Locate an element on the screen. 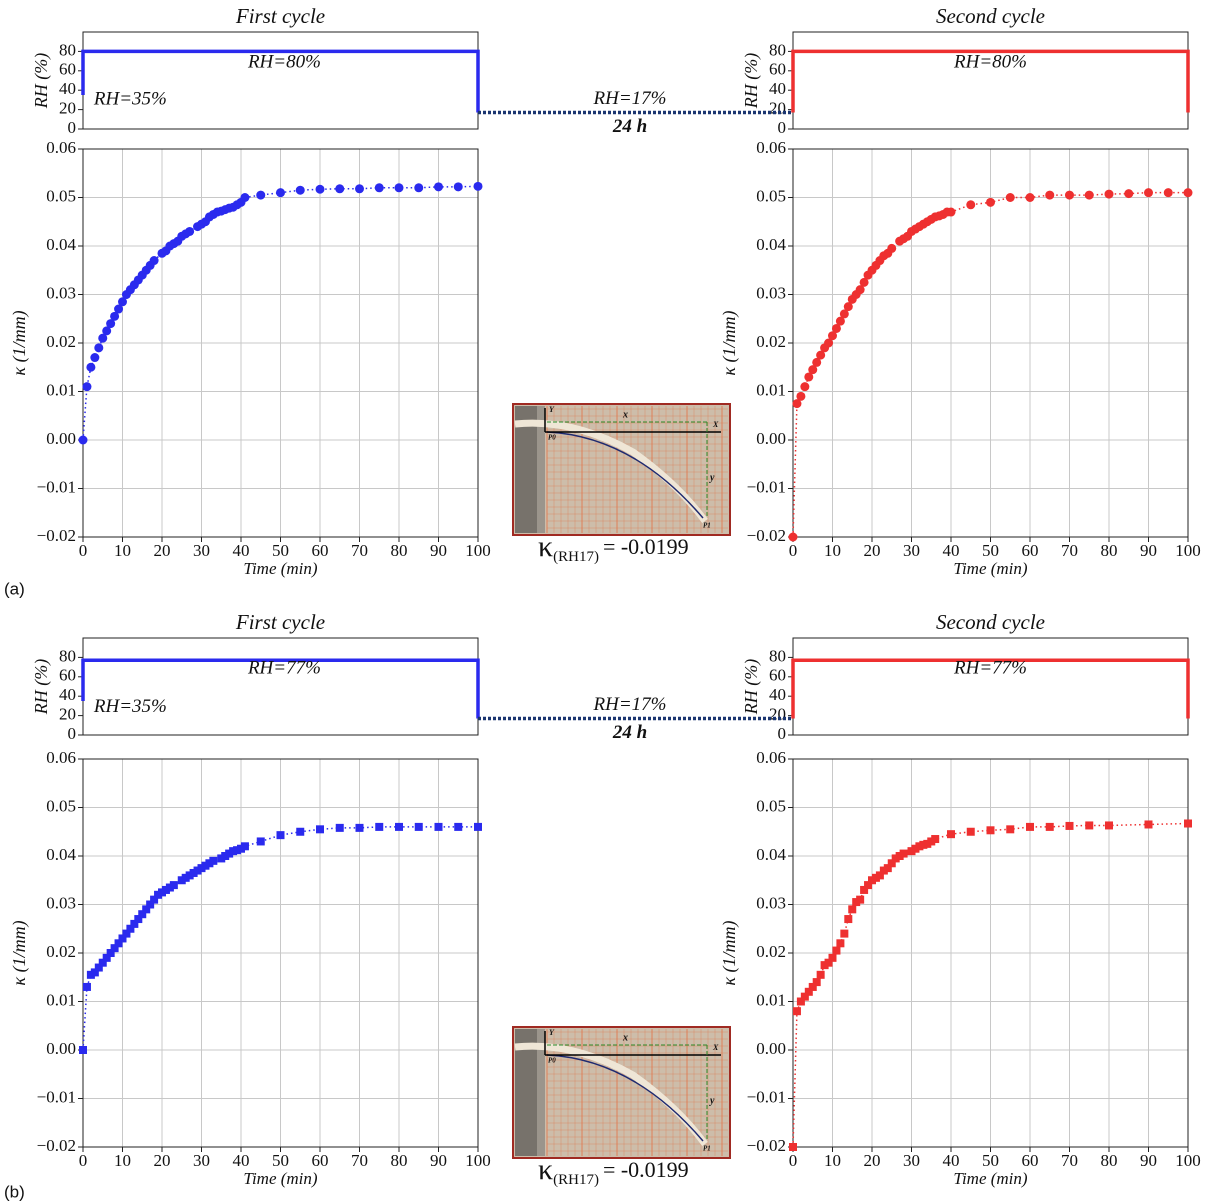 The image size is (1215, 1203). y-tick-label: 0 is located at coordinates (72, 733).